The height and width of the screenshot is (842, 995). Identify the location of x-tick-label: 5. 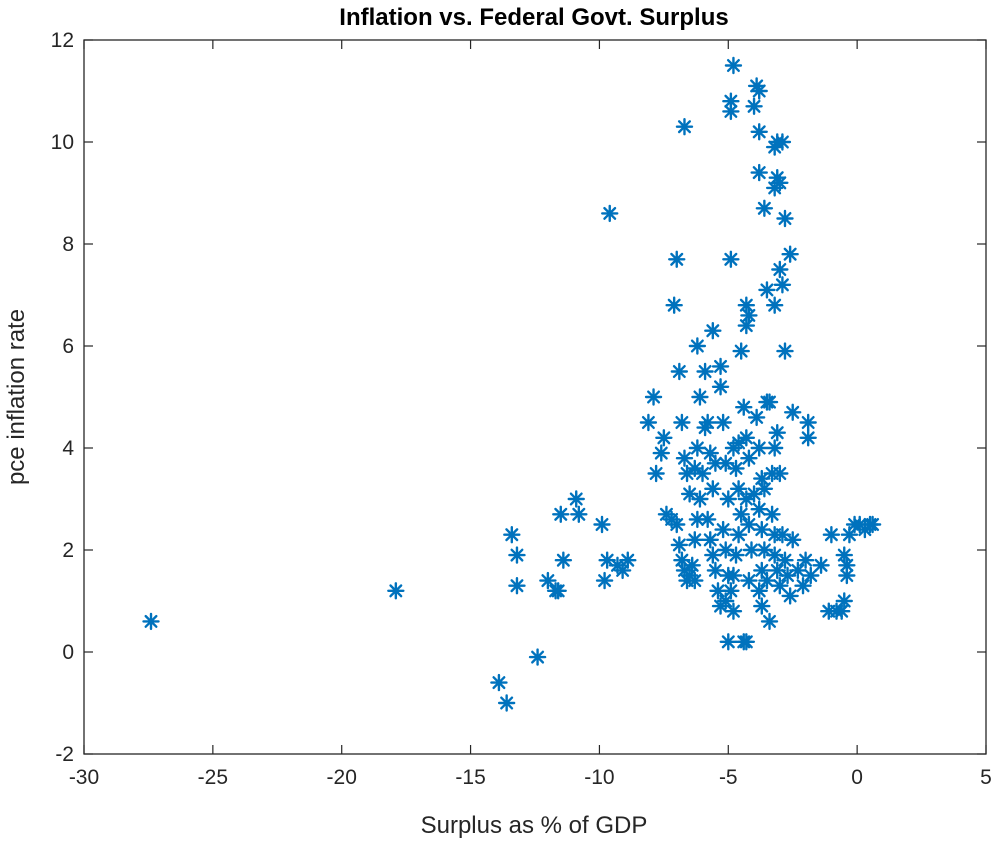
(986, 777).